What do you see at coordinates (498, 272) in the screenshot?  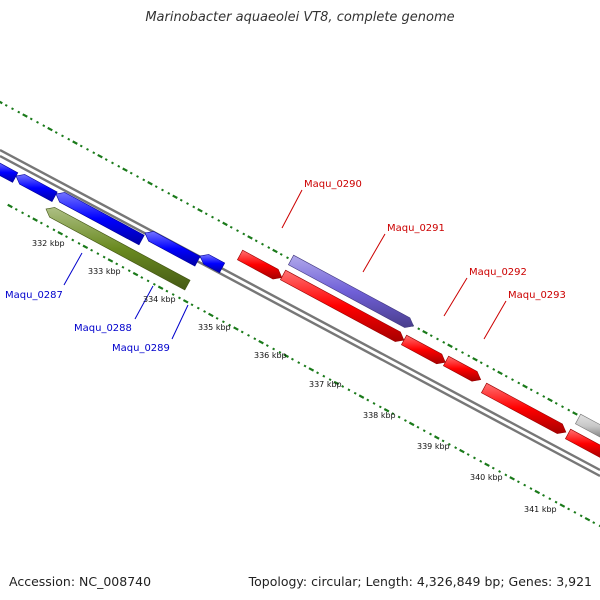 I see `gene-label-maqu-0292: Maqu_0292` at bounding box center [498, 272].